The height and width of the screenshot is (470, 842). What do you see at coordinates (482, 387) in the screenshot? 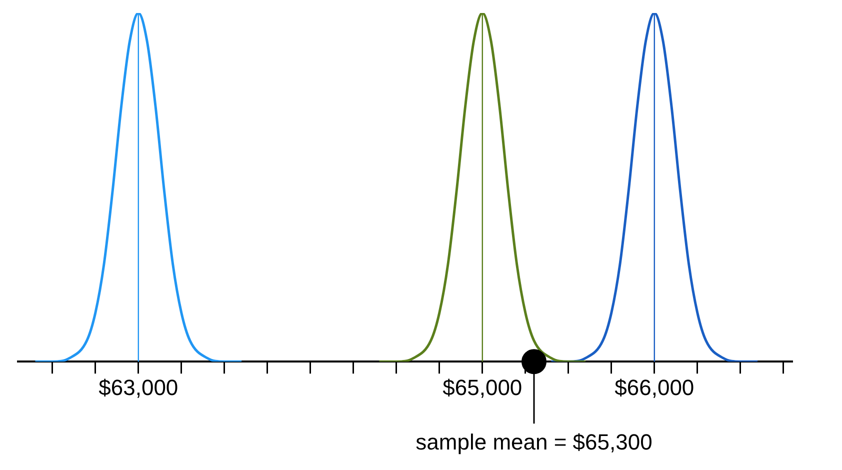
I see `x-tick-label: $65,000` at bounding box center [482, 387].